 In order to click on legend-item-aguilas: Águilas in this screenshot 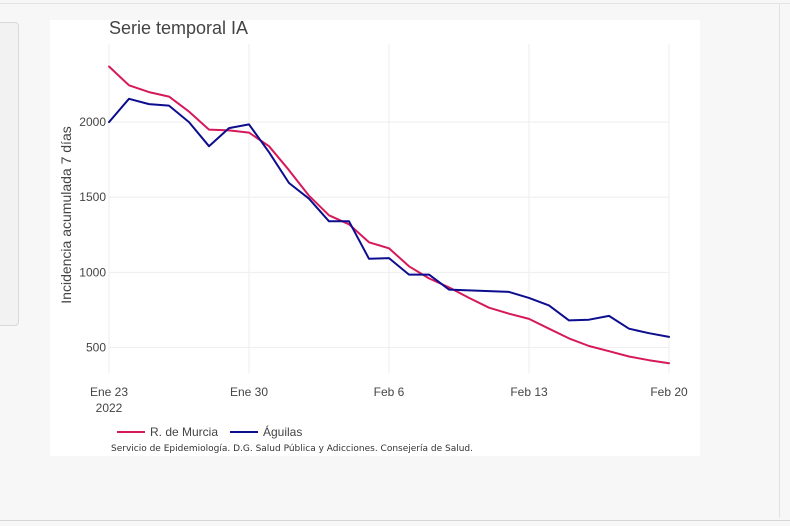, I will do `click(266, 431)`.